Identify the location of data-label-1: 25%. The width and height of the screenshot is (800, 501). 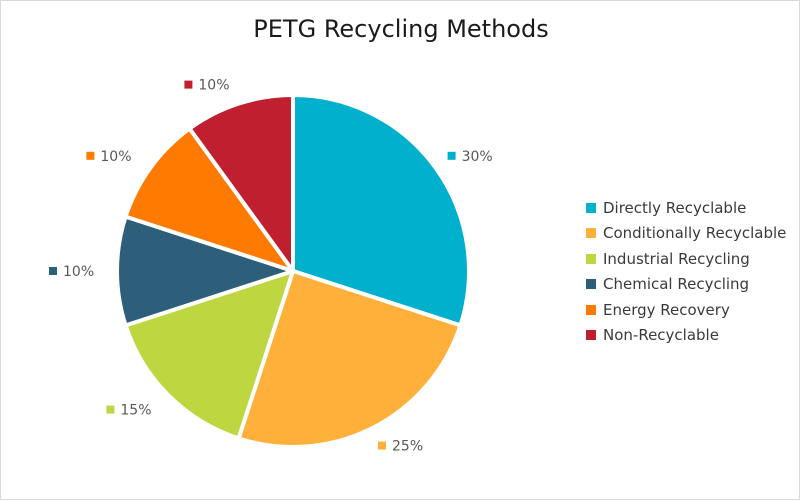
(400, 447).